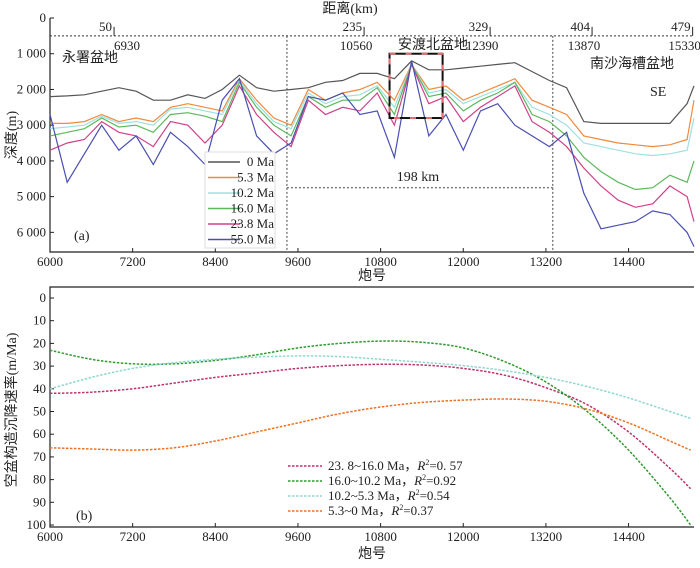 This screenshot has height=568, width=700. I want to click on panel-label-a: (a), so click(82, 236).